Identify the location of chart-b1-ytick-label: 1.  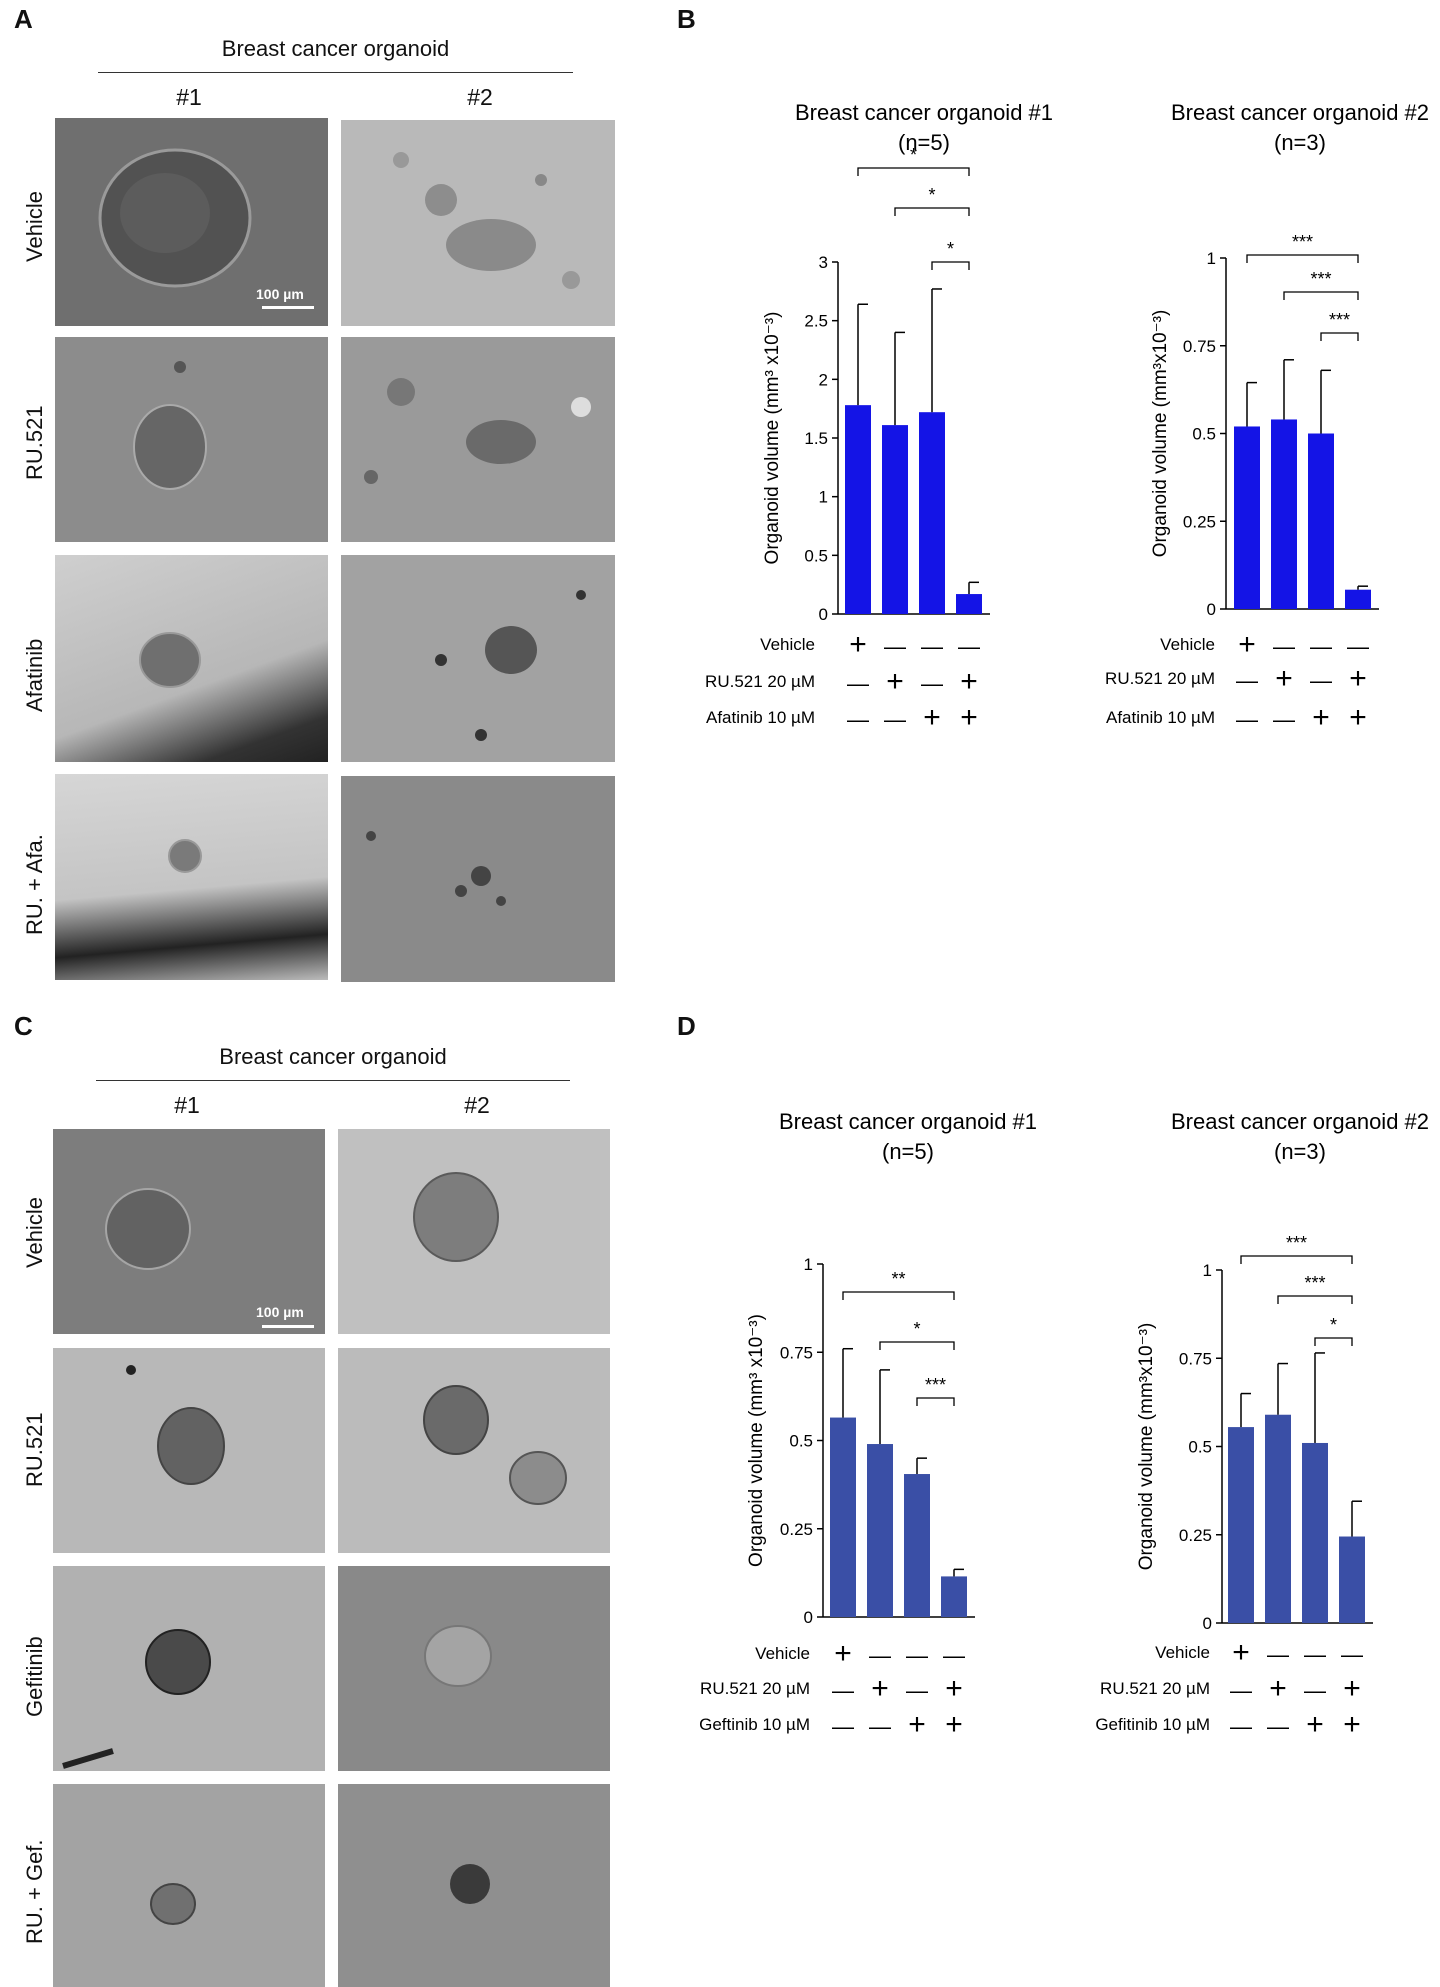
(823, 497).